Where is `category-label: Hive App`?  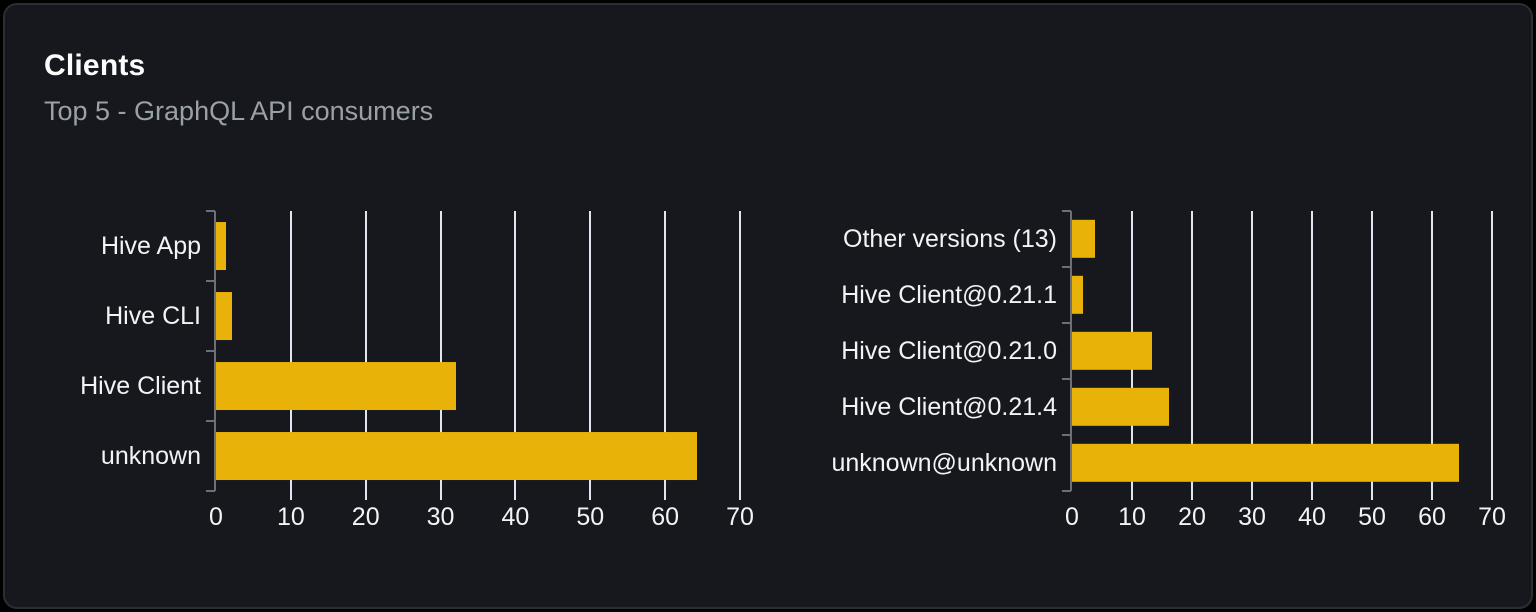
category-label: Hive App is located at coordinates (150, 245).